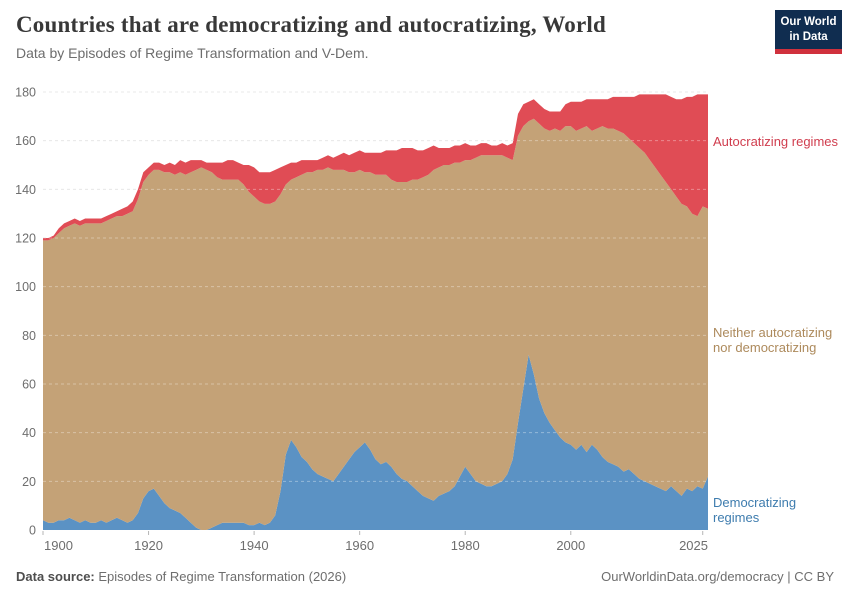 Image resolution: width=850 pixels, height=600 pixels. Describe the element at coordinates (25, 287) in the screenshot. I see `y-axis-tick-label: 100` at that location.